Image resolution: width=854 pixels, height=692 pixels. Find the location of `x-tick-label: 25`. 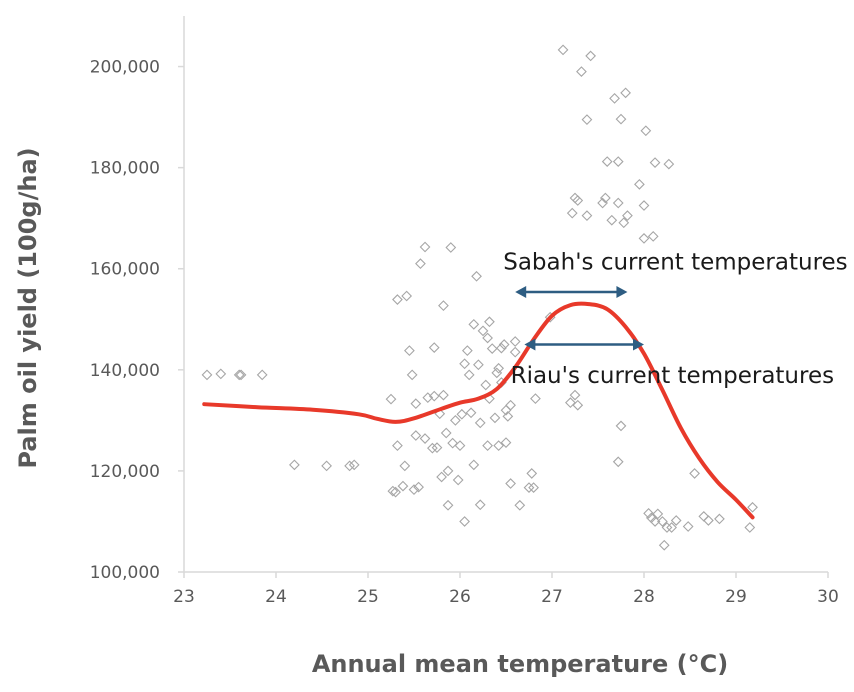

x-tick-label: 25 is located at coordinates (368, 597).